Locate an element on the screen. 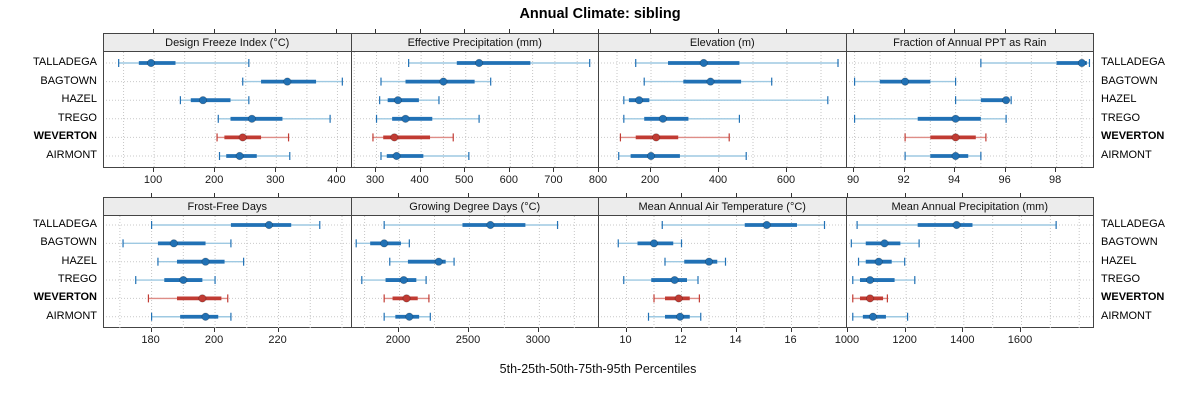 The image size is (1200, 400). axis-tick-label: 1600 is located at coordinates (1020, 340).